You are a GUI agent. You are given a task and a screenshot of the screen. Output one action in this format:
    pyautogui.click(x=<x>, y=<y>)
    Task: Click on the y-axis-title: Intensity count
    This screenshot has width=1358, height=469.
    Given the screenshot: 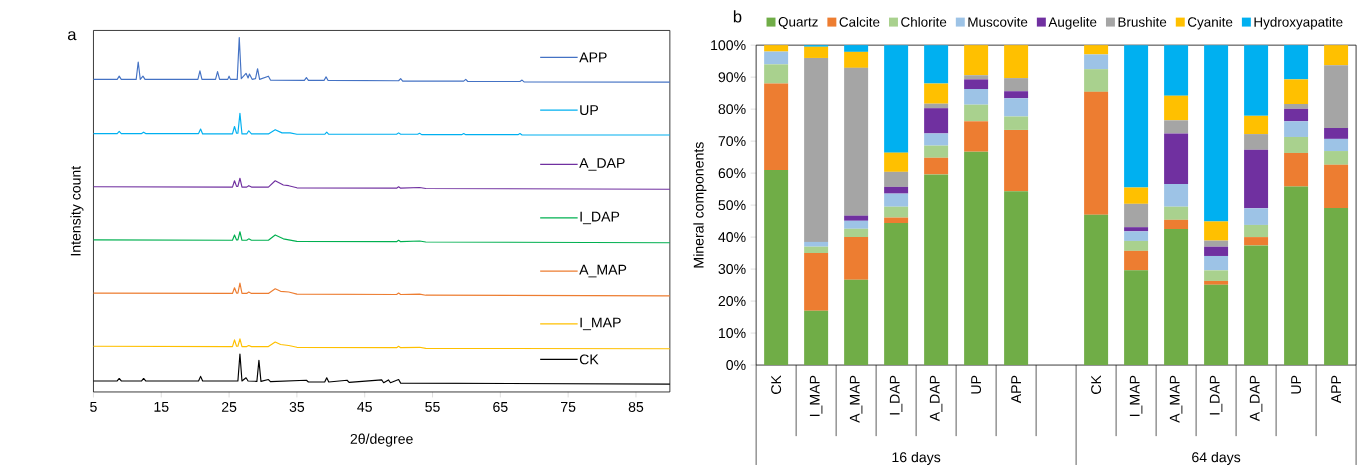 What is the action you would take?
    pyautogui.click(x=77, y=210)
    